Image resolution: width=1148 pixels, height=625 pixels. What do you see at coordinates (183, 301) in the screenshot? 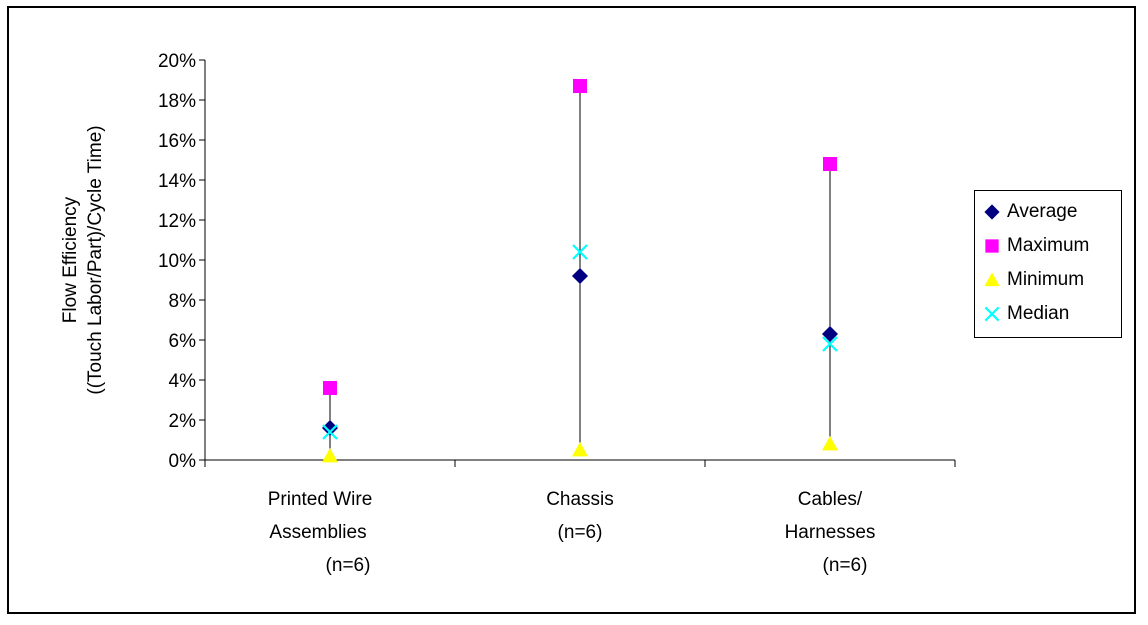
I see `y-tick-label: 8%` at bounding box center [183, 301].